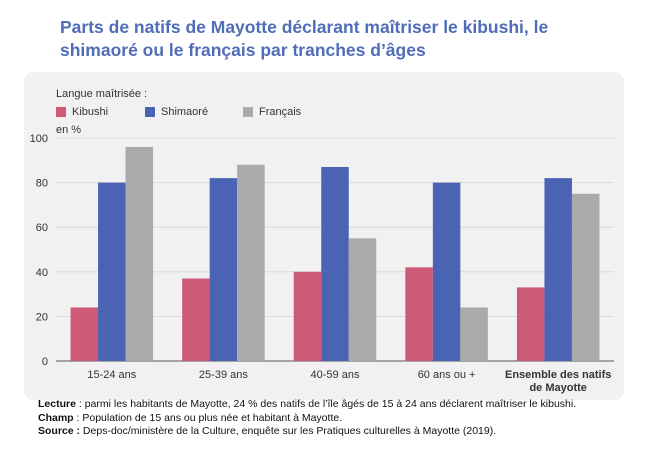 This screenshot has width=648, height=470. Describe the element at coordinates (42, 317) in the screenshot. I see `y-tick-label: 20` at that location.